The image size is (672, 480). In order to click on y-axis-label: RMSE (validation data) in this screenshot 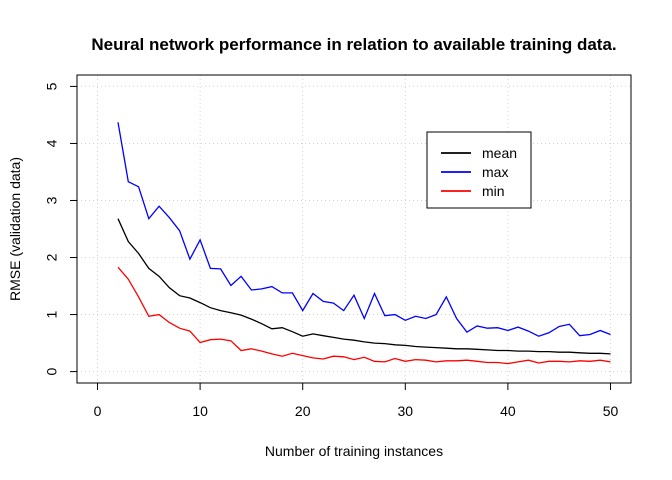, I will do `click(15, 229)`.